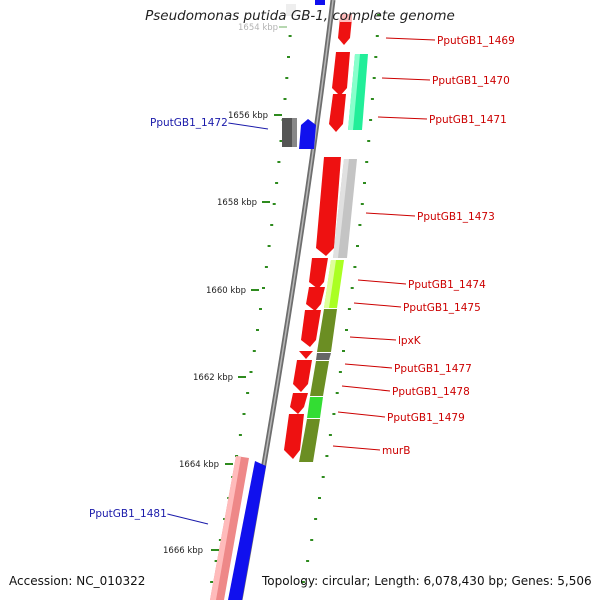  What do you see at coordinates (456, 217) in the screenshot?
I see `gene-label-pputgb1_1473: PputGB1_1473` at bounding box center [456, 217].